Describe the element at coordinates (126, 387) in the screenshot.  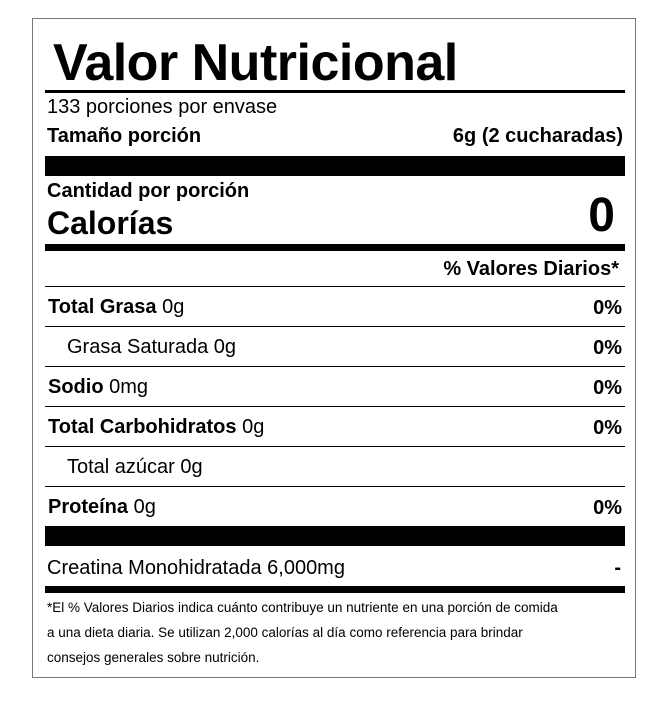
I see `nutrient-amount: 0mg` at that location.